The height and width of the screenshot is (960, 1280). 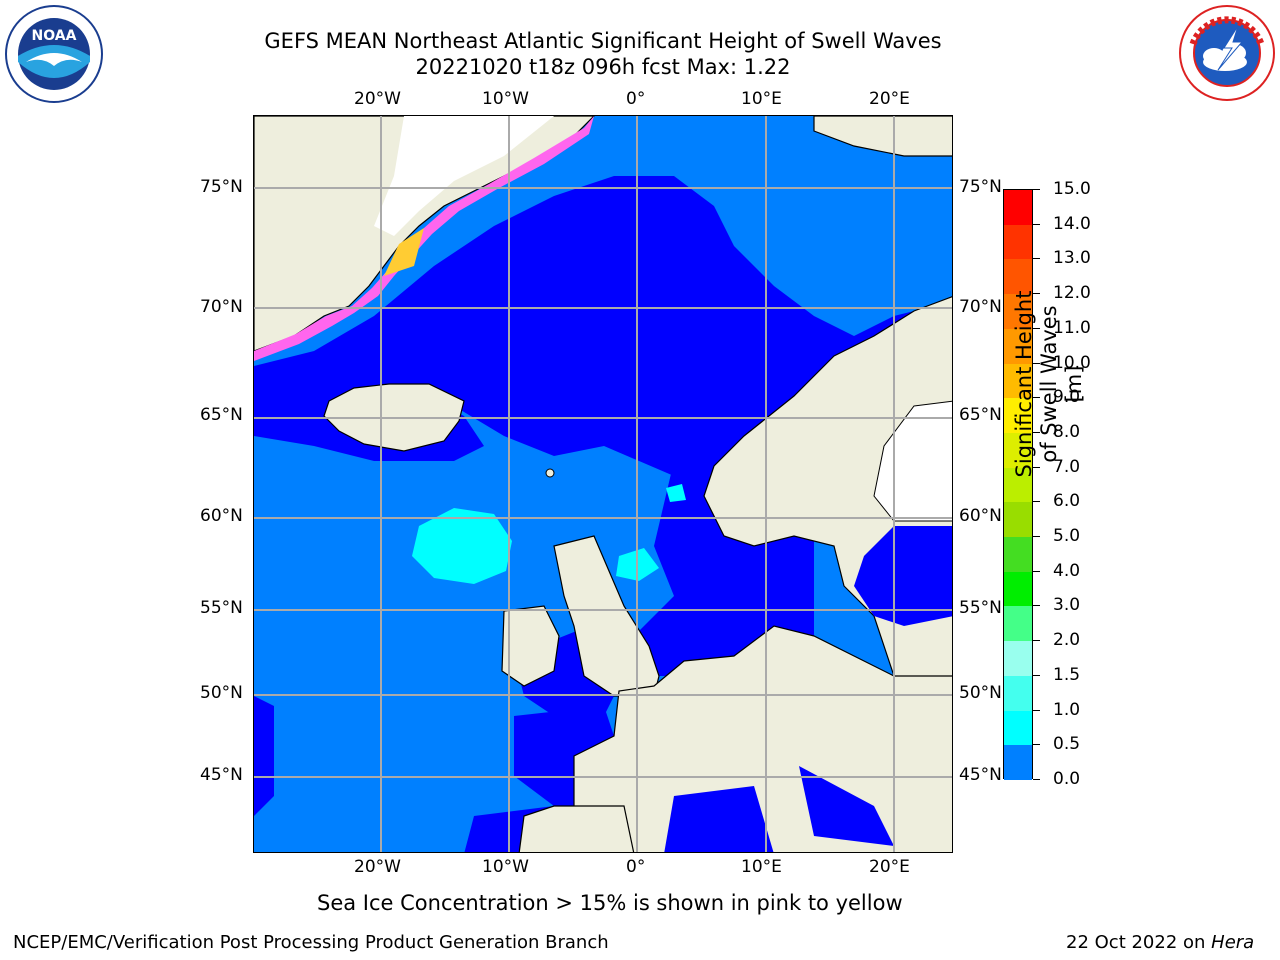 I want to click on lat-label-right: 60°N, so click(x=980, y=516).